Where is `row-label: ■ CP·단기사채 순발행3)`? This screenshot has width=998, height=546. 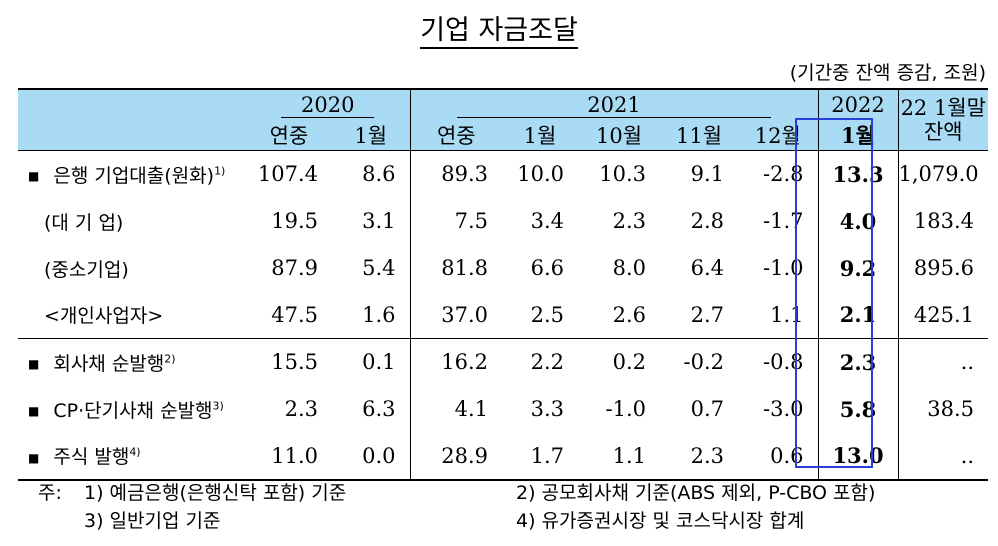 row-label: ■ CP·단기사채 순발행3) is located at coordinates (132, 409).